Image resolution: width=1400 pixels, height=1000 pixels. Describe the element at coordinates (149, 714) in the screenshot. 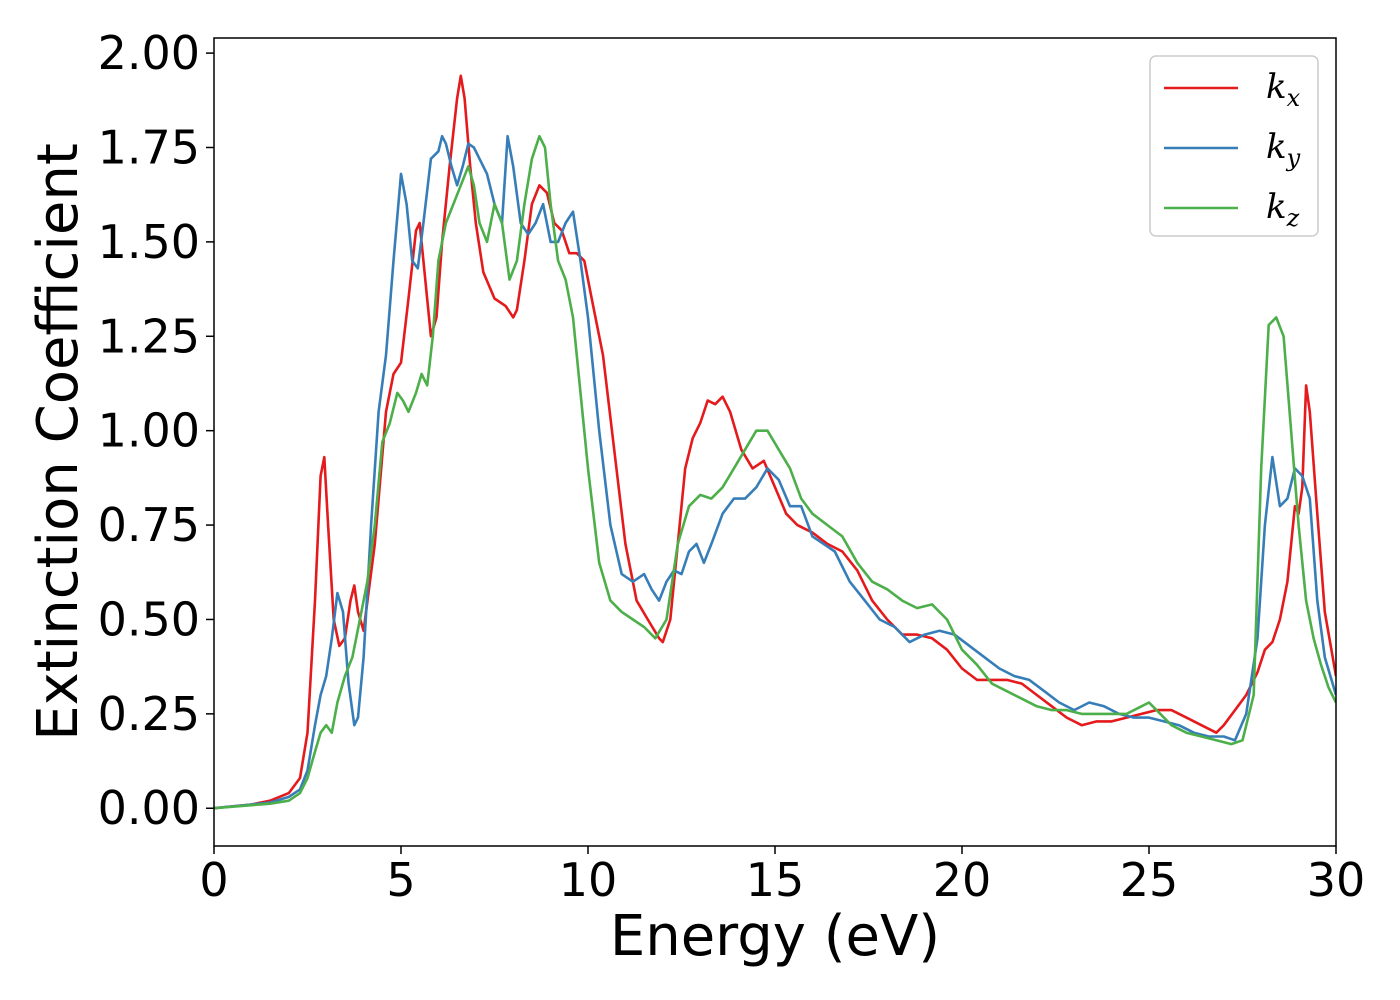

I see `y-tick-label: 0.25` at that location.